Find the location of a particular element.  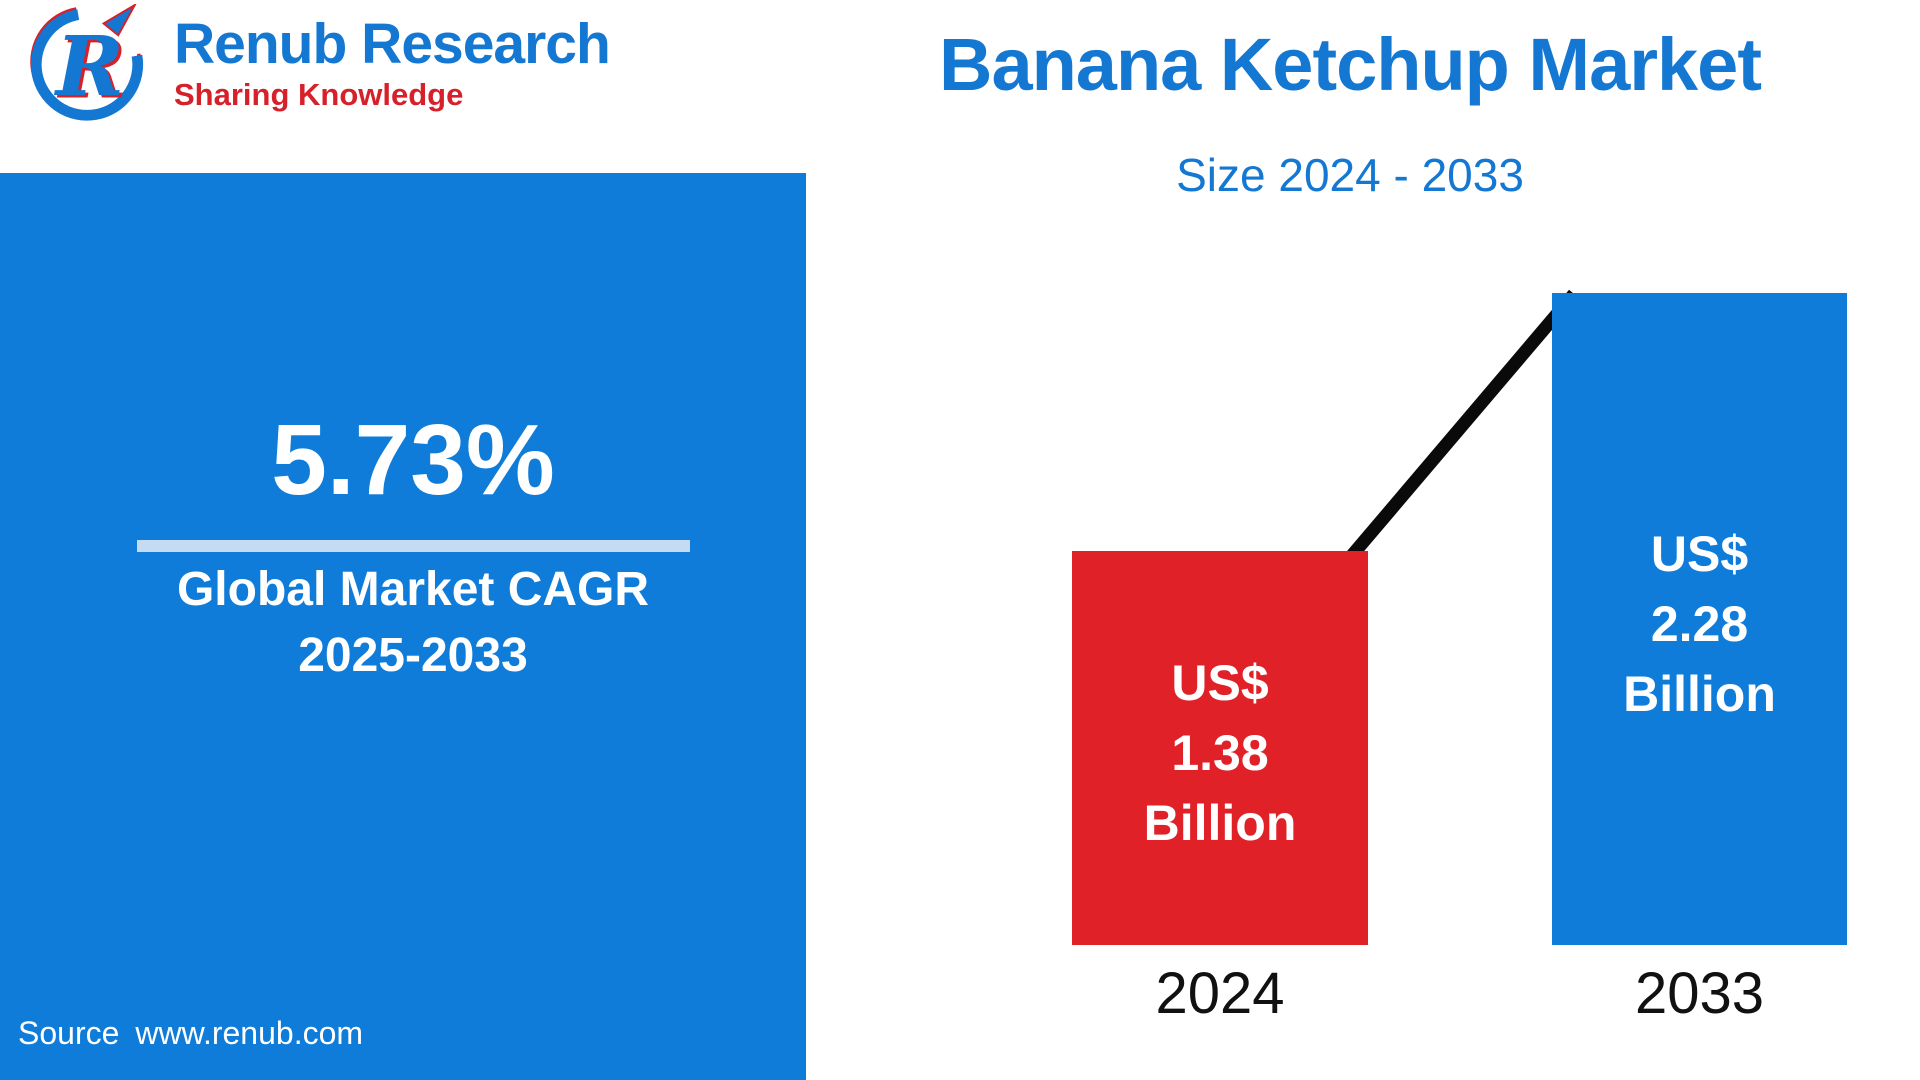

cagr-label: Global Market CAGR 2025-2033 is located at coordinates (413, 623).